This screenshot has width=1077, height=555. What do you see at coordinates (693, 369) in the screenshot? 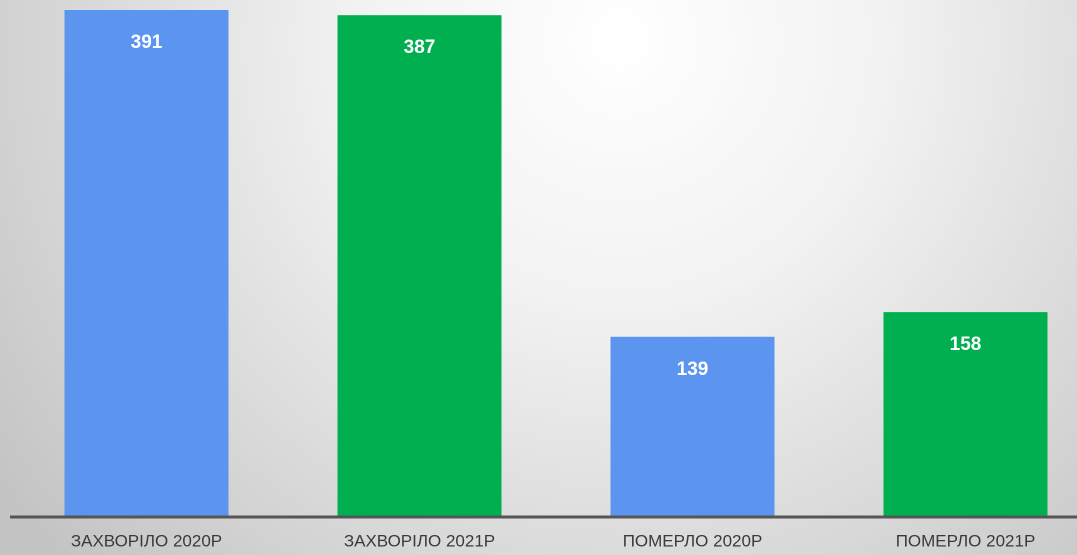
I see `data-label: 139` at bounding box center [693, 369].